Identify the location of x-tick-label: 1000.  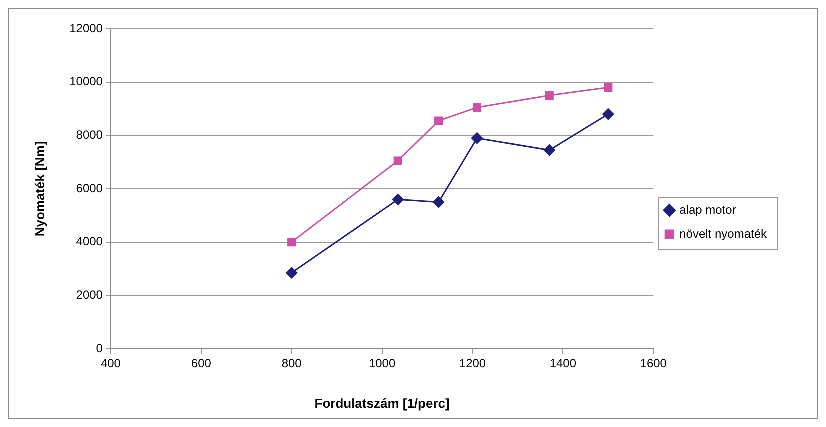
(382, 363).